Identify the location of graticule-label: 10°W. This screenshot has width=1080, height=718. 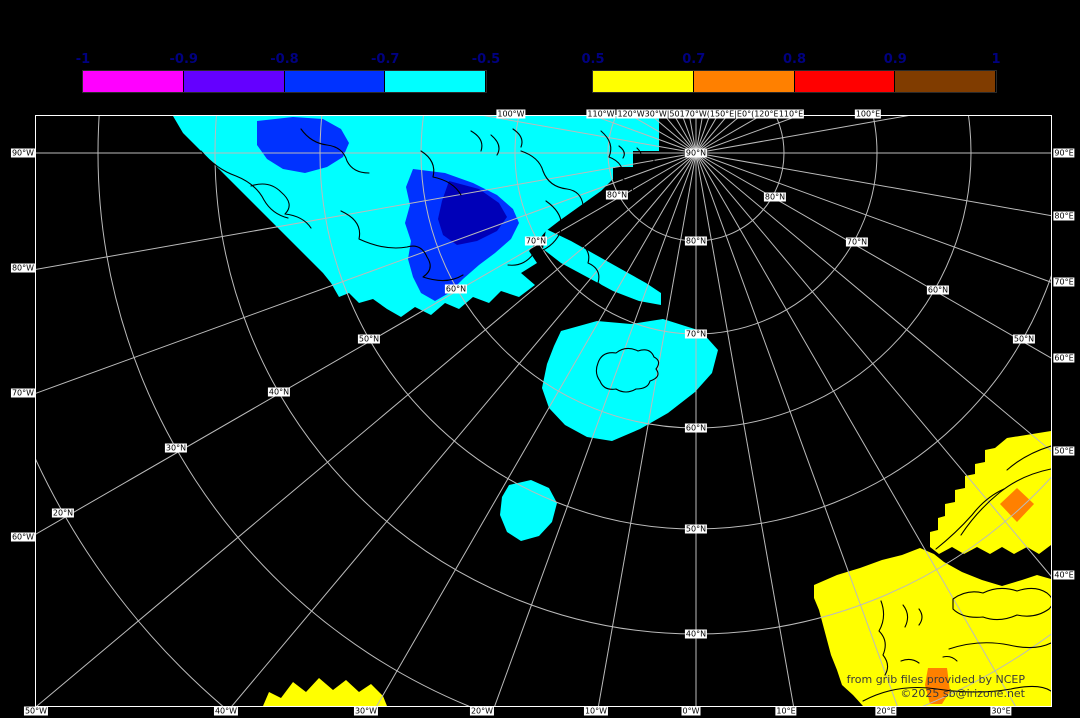
(596, 711).